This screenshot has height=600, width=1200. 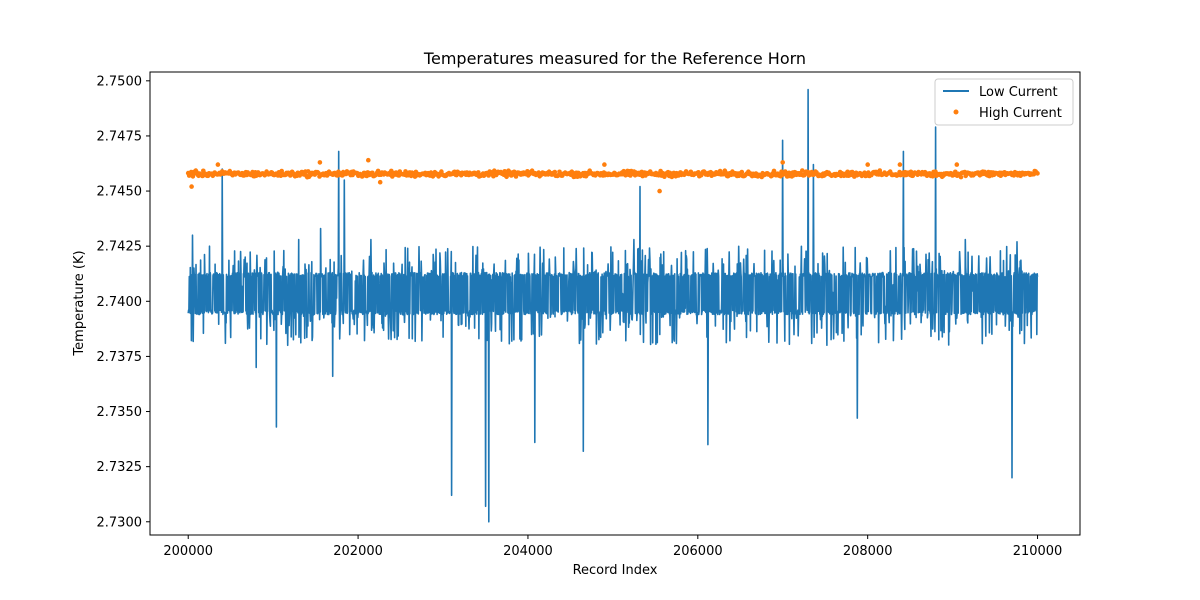 I want to click on legend-box, so click(x=1004, y=102).